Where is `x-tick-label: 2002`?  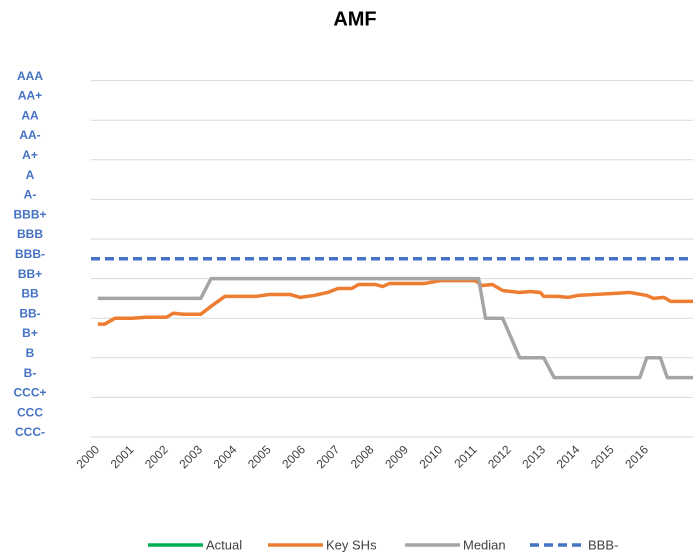 x-tick-label: 2002 is located at coordinates (156, 456).